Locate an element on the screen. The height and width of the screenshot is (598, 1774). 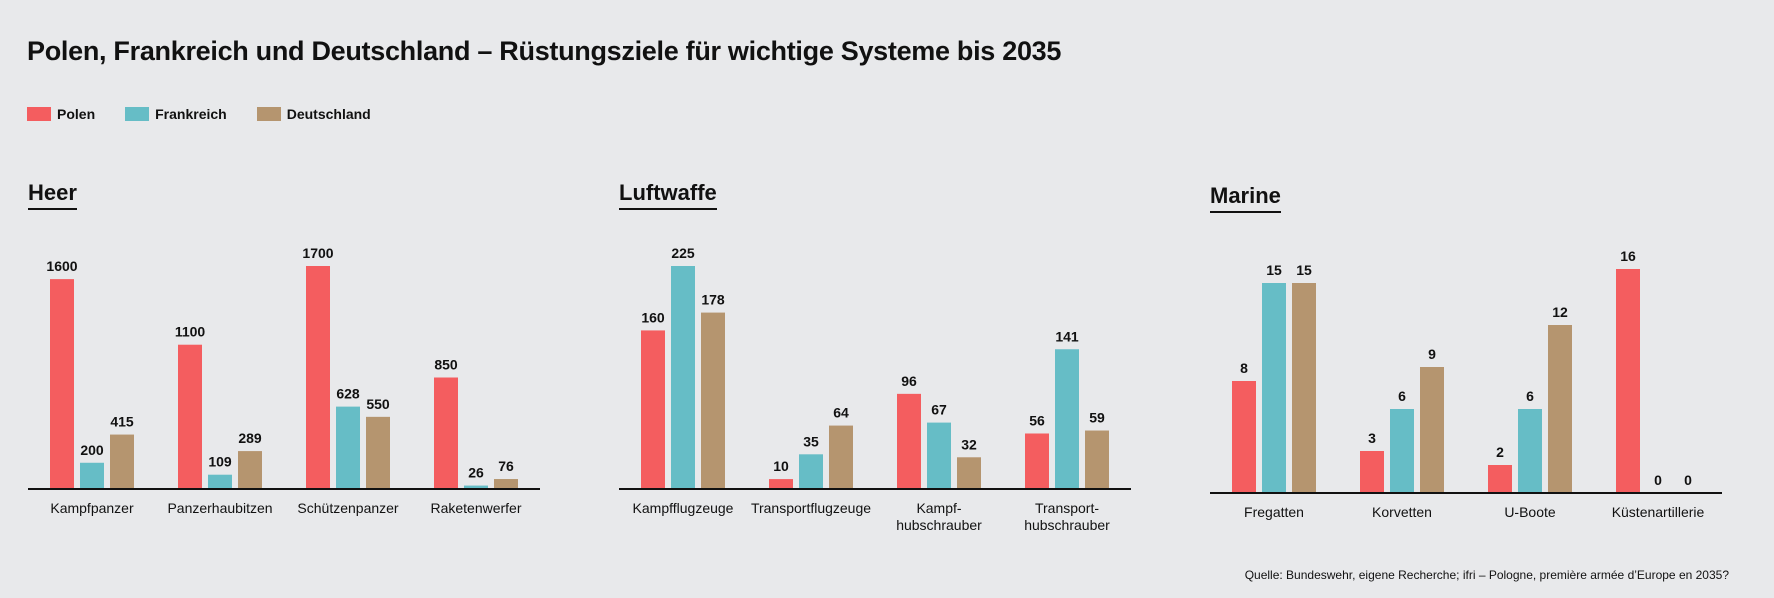
legend-item-frankreich: Frankreich is located at coordinates (176, 114).